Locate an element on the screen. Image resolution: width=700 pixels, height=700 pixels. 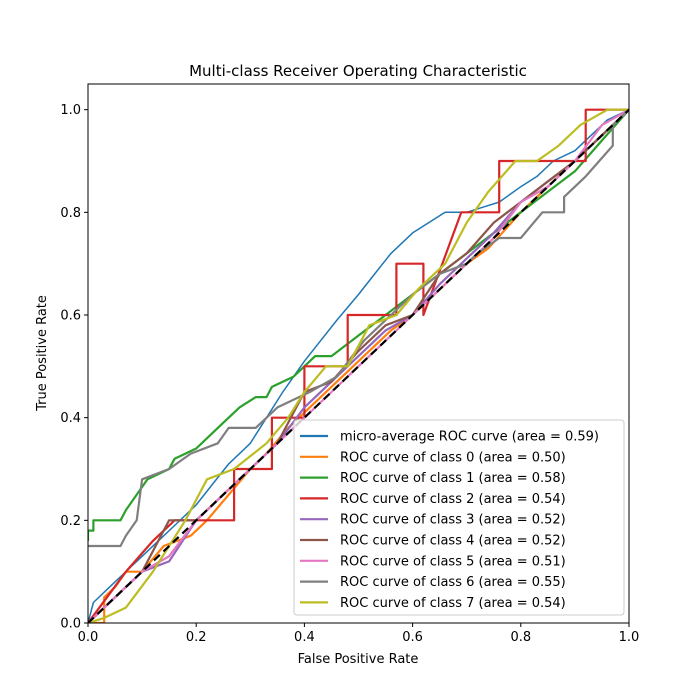
legend-entry: micro-average ROC curve (area = 0.59) is located at coordinates (469, 437).